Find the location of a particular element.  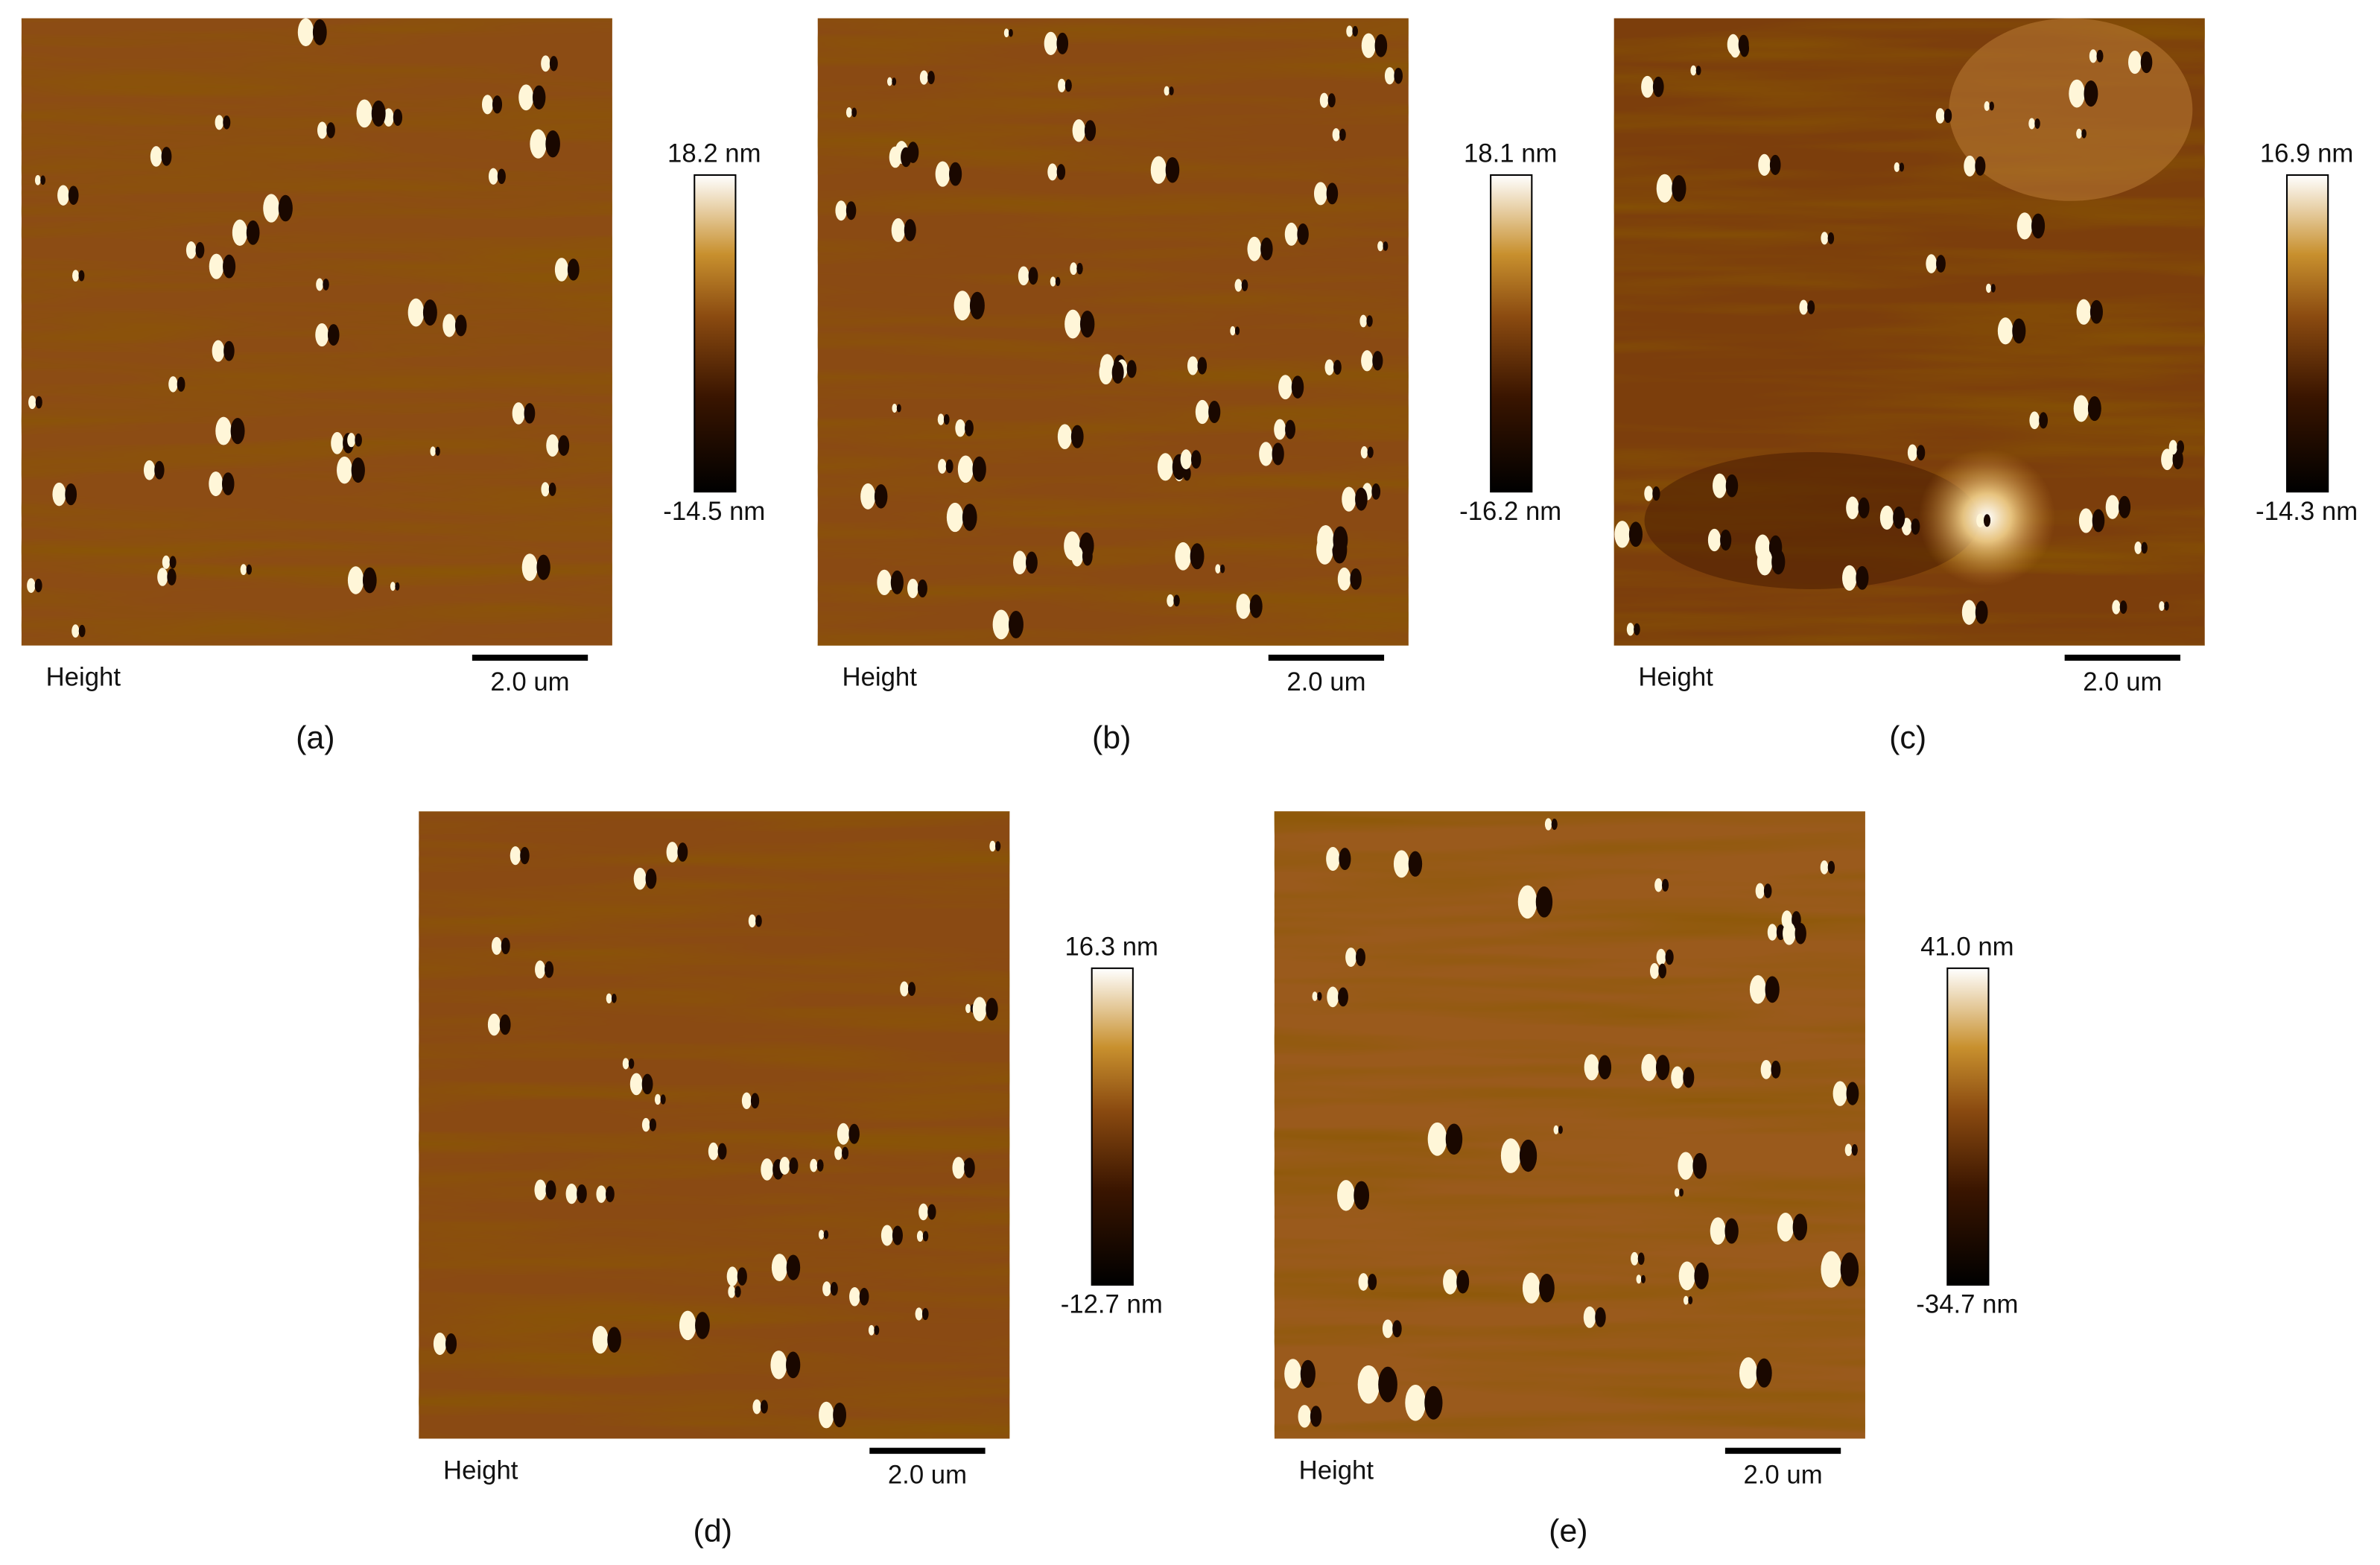

colorbar-max-label: 18.1 nm is located at coordinates (1511, 154).